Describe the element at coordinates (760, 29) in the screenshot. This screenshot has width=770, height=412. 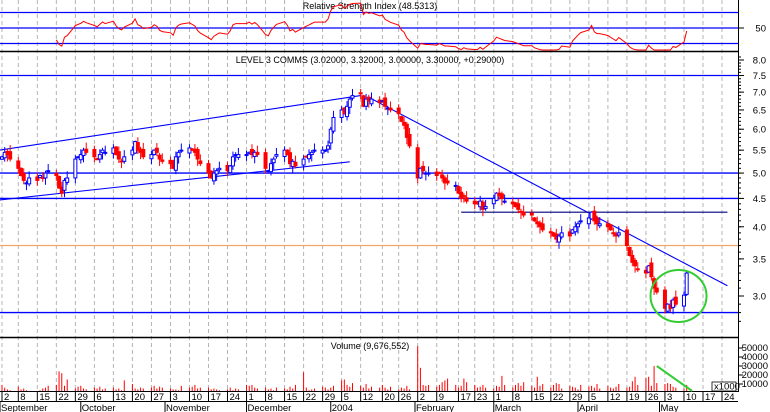
I see `rsi-tick-label: 50` at that location.